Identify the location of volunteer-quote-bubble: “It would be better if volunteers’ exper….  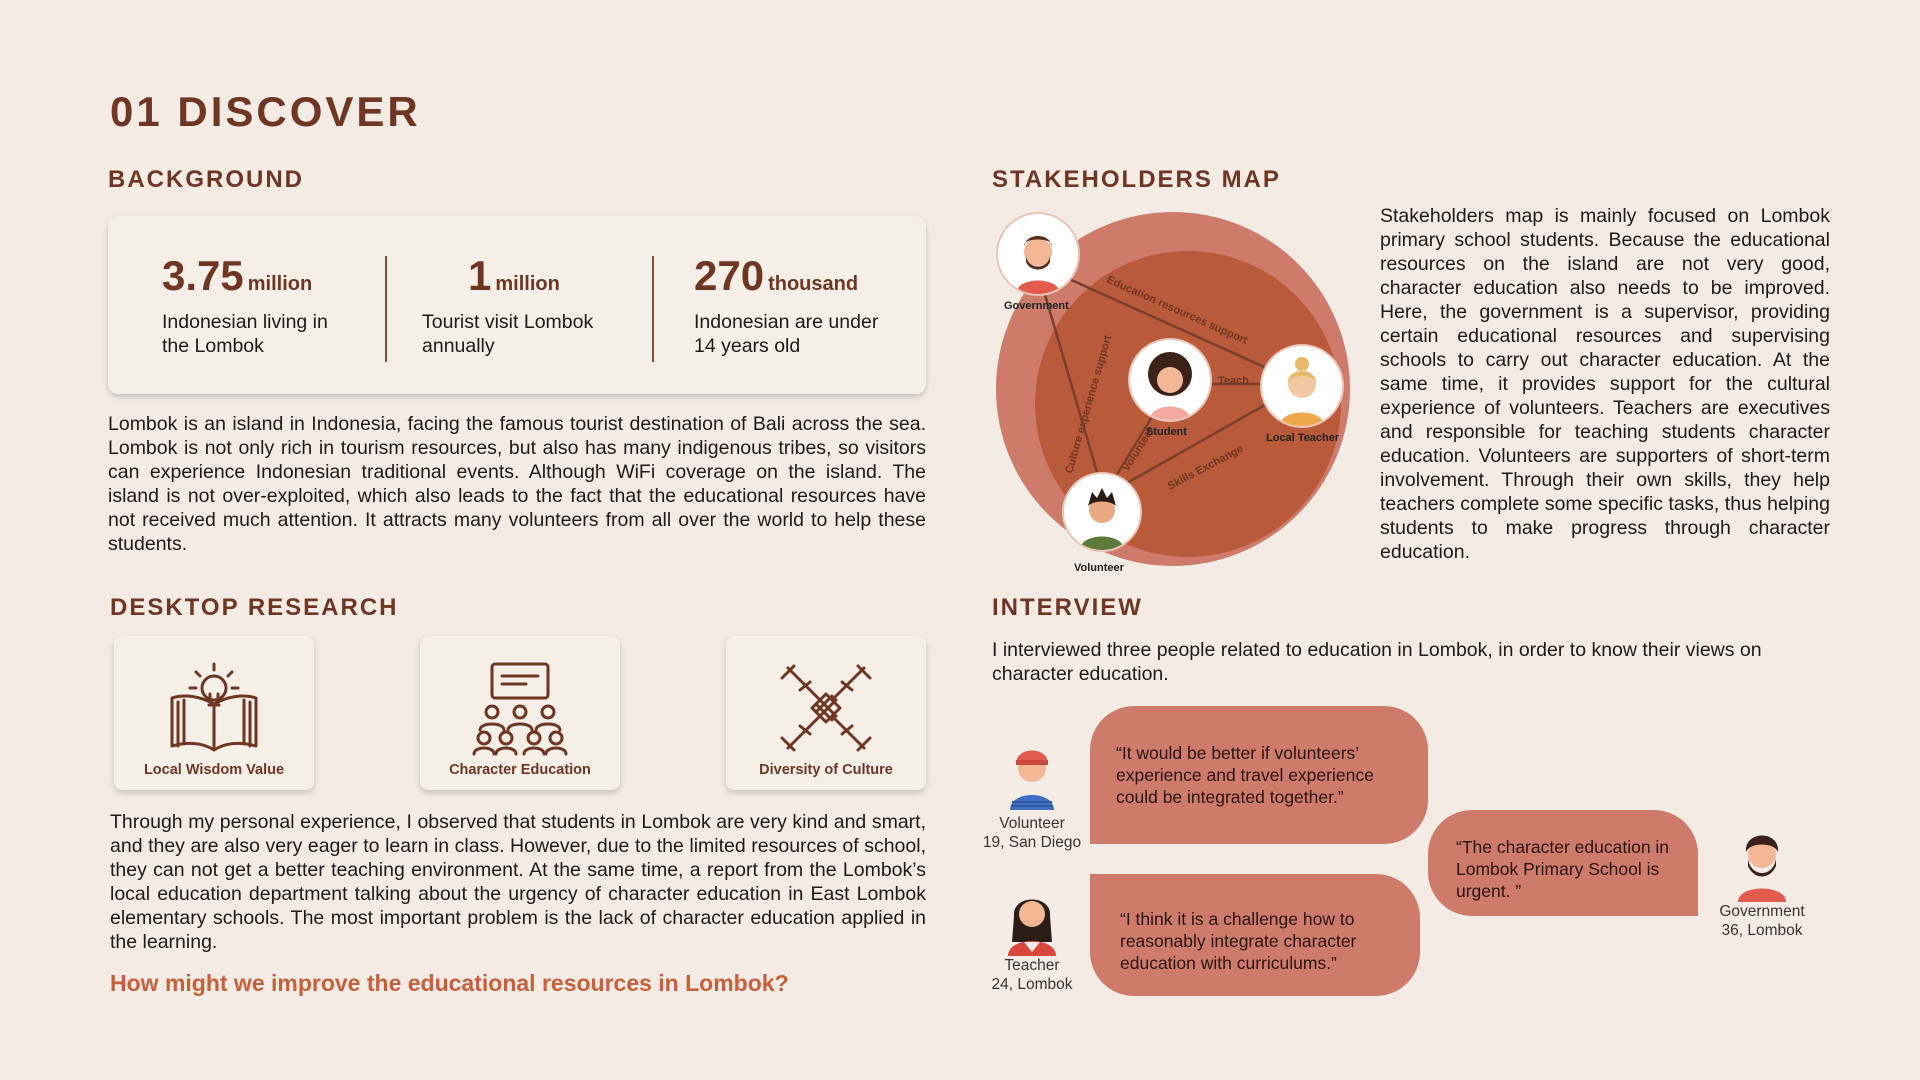
(1259, 775).